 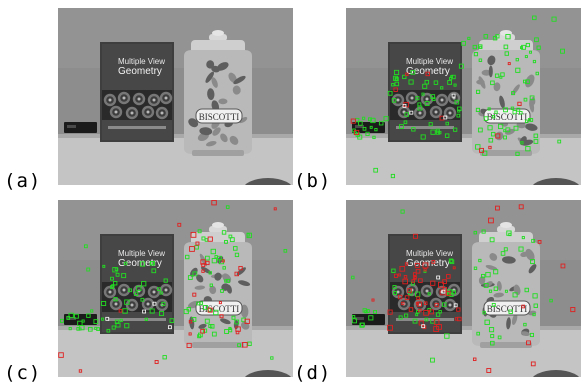 I want to click on panel-label-c: (c), so click(x=23, y=373).